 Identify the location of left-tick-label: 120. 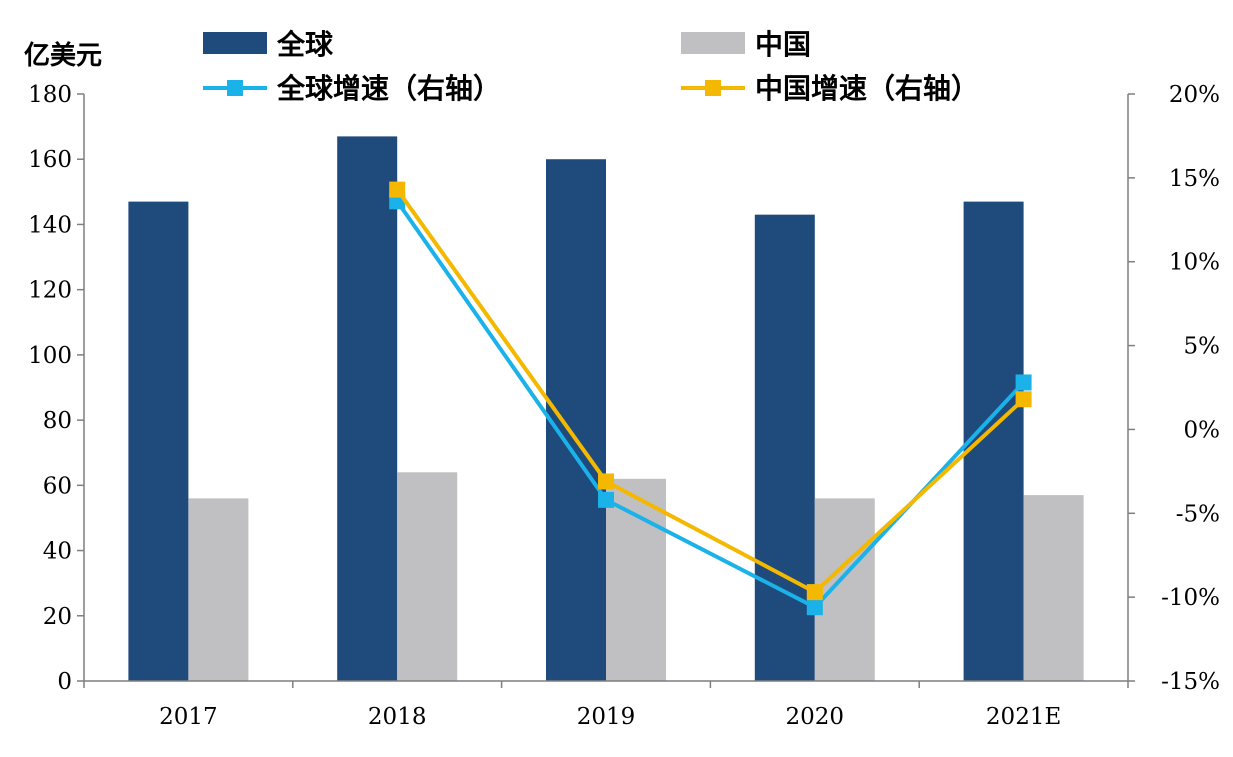
(50, 291).